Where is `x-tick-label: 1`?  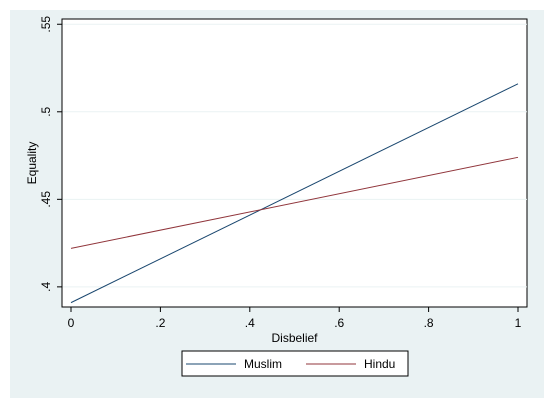 x-tick-label: 1 is located at coordinates (518, 323).